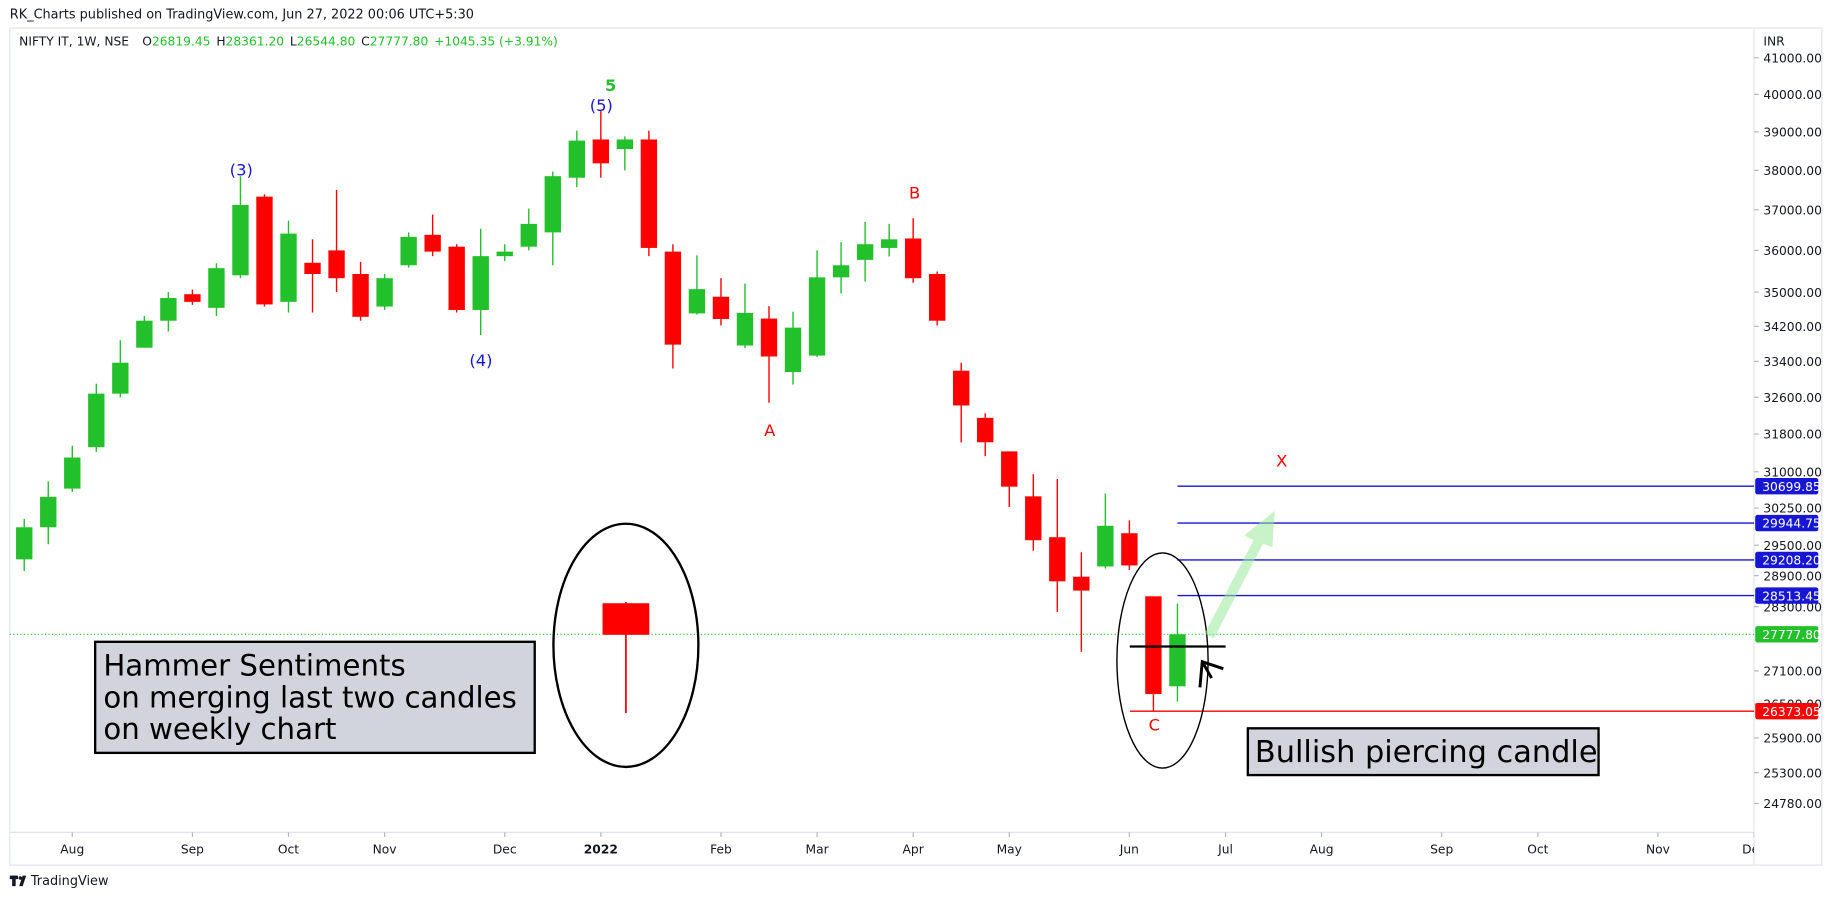 The height and width of the screenshot is (899, 1834). What do you see at coordinates (1211, 673) in the screenshot?
I see `pointer-arrow` at bounding box center [1211, 673].